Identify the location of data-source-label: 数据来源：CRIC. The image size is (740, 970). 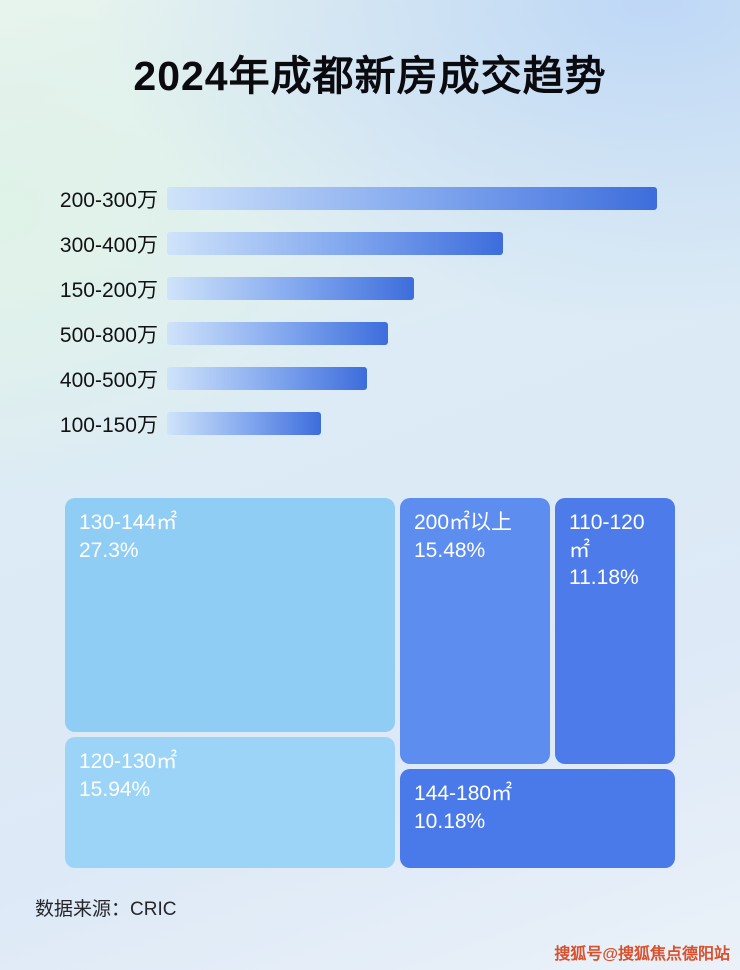
(106, 909).